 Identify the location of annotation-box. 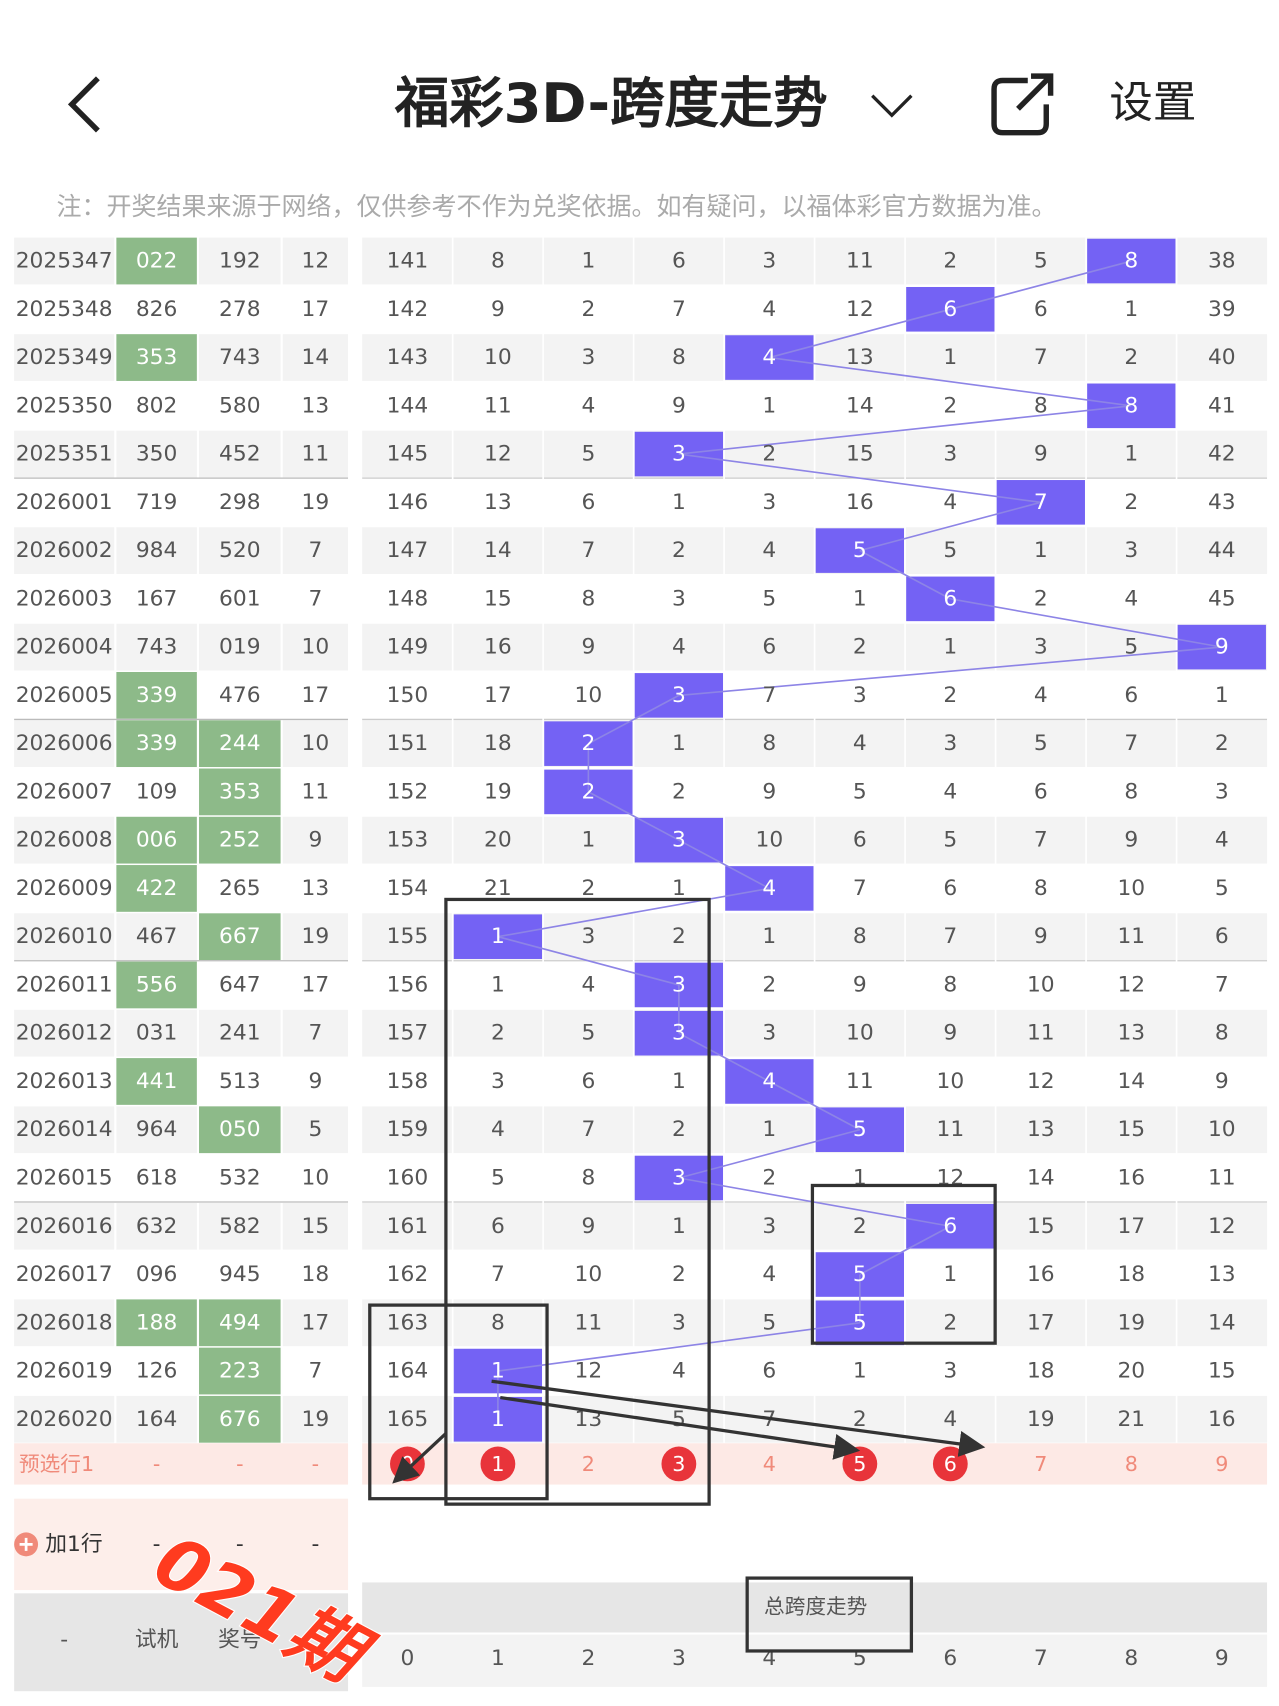
(829, 1614).